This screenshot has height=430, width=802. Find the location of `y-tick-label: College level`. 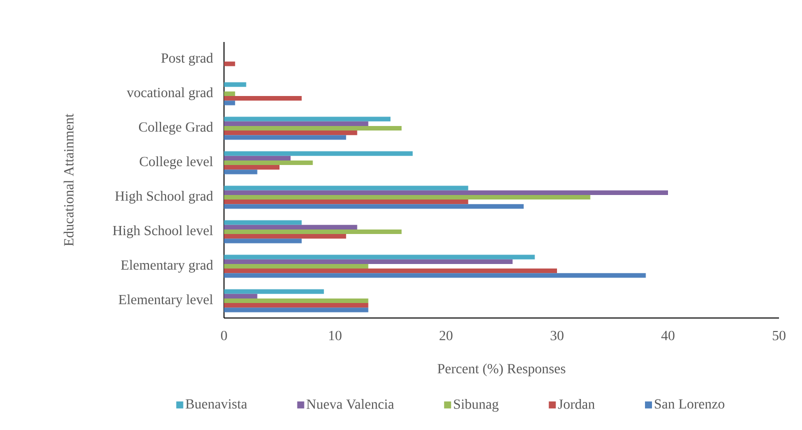

y-tick-label: College level is located at coordinates (176, 163).